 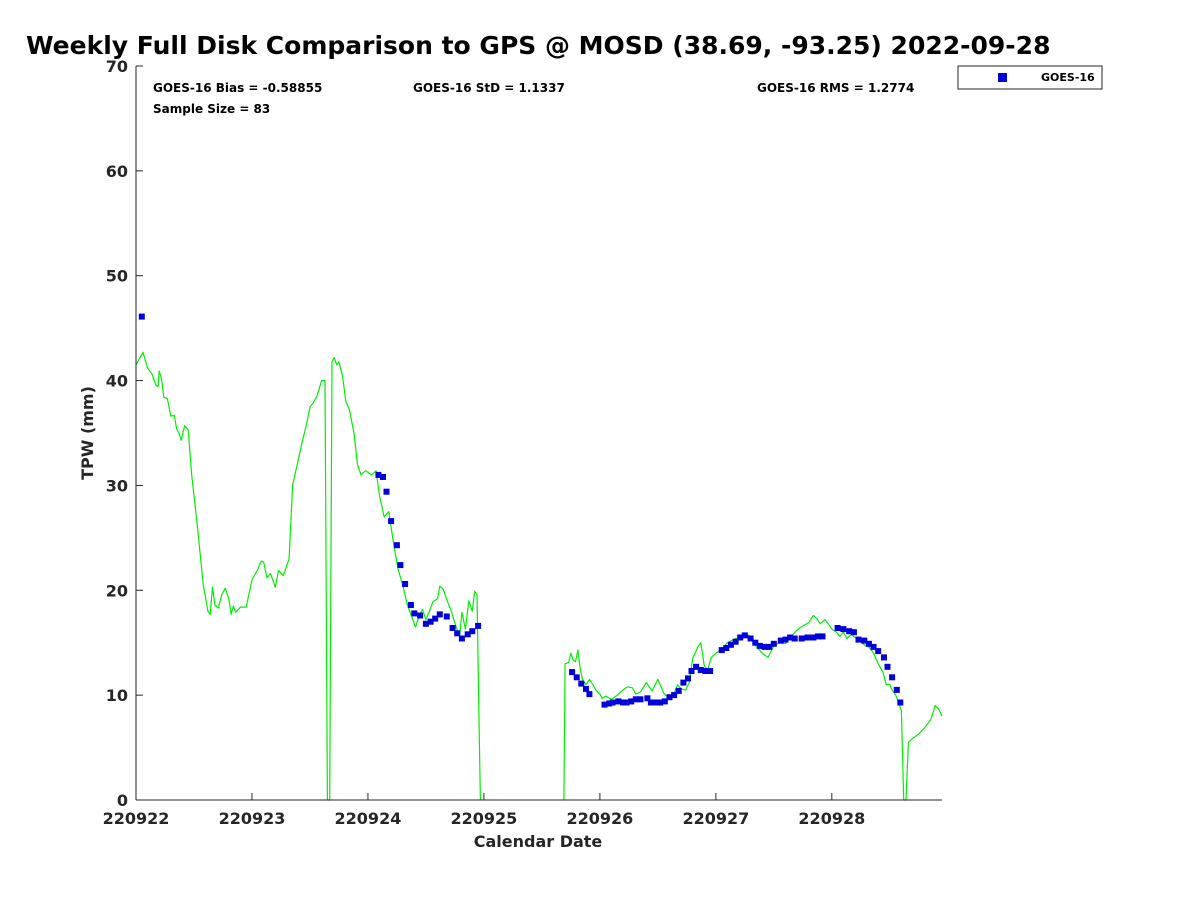 What do you see at coordinates (117, 695) in the screenshot?
I see `y-tick-label: 10` at bounding box center [117, 695].